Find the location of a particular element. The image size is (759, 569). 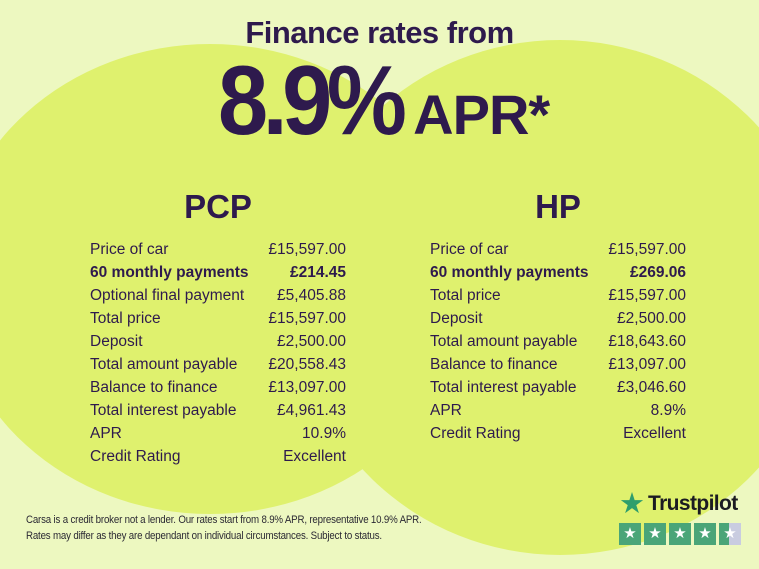

page-title: Finance rates from is located at coordinates (379, 32).